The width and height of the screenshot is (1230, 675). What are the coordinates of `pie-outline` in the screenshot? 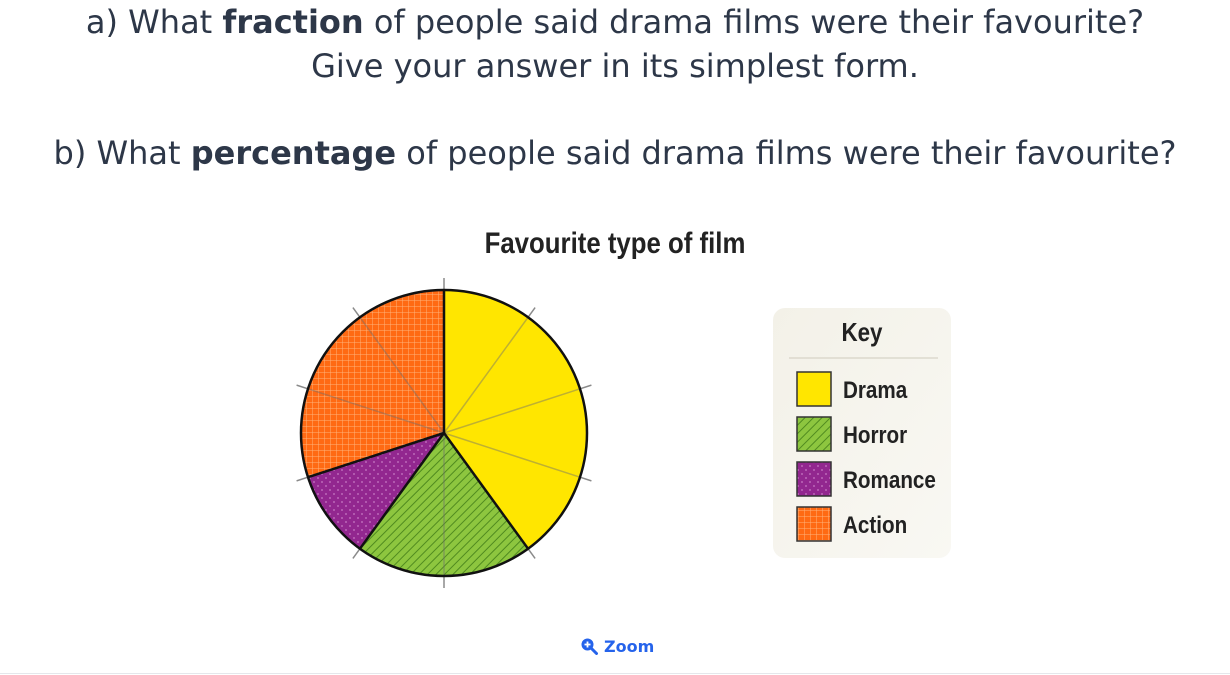 It's located at (444, 433).